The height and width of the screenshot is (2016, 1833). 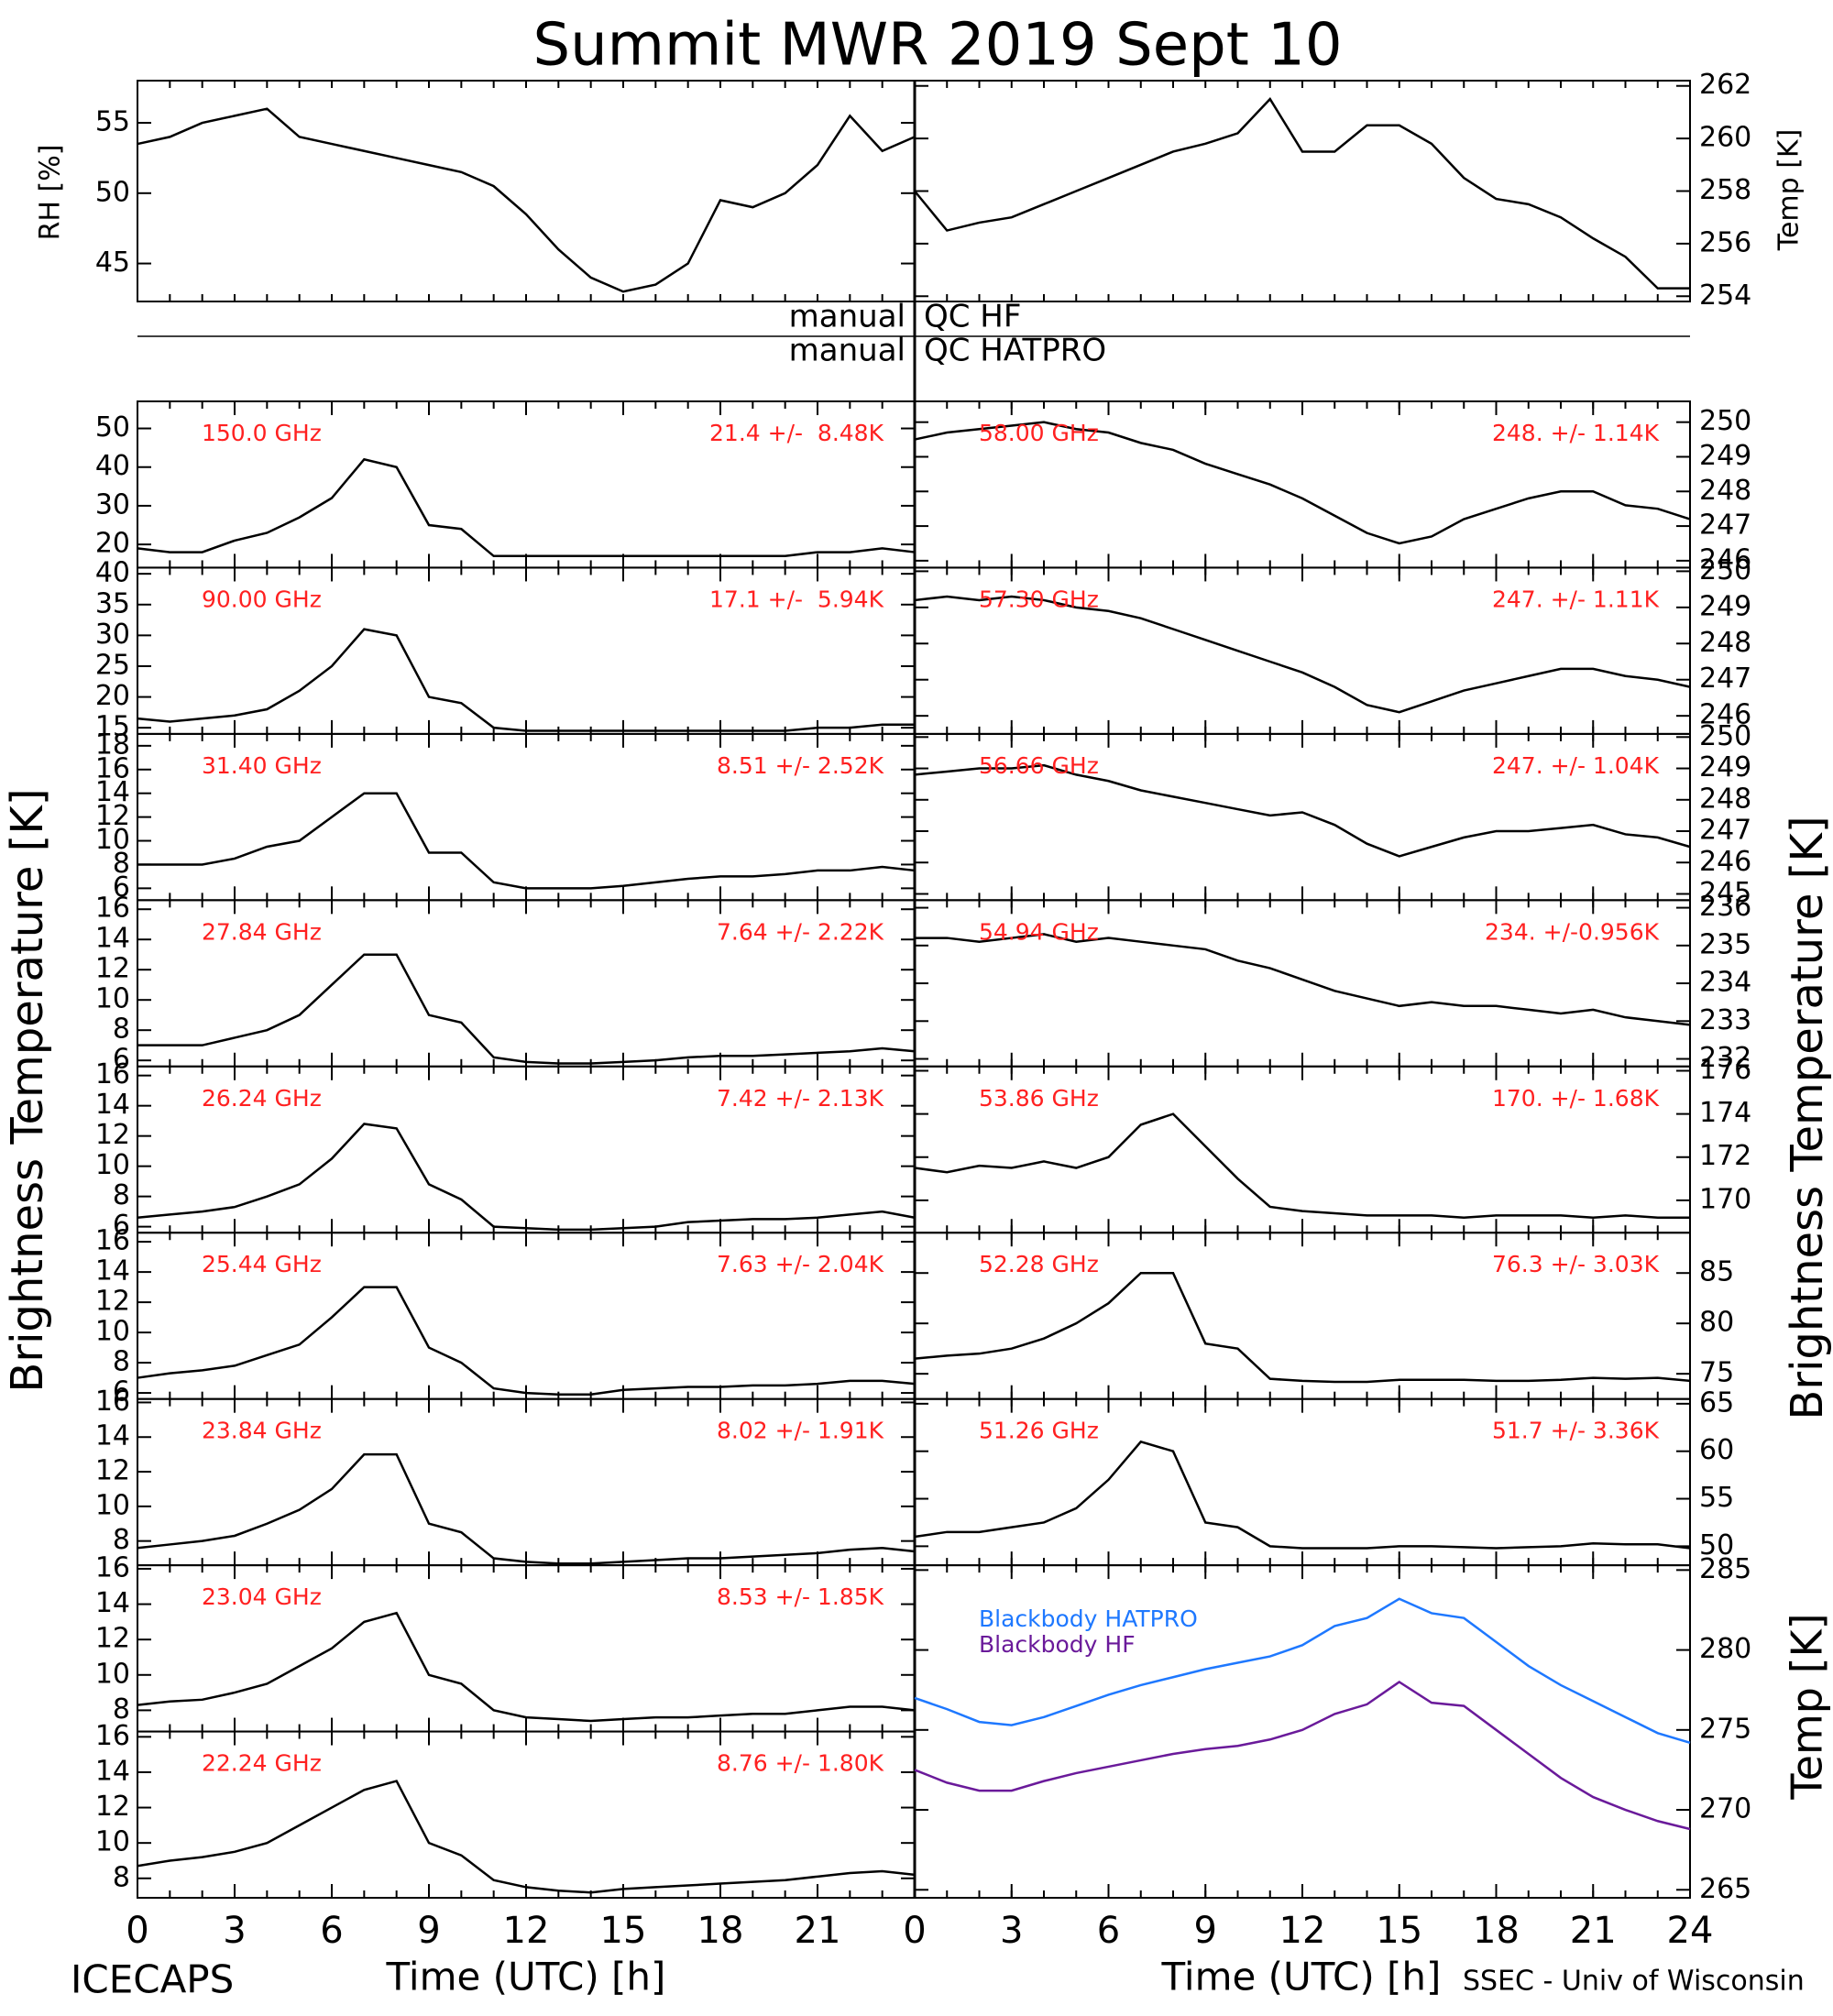 I want to click on channel-label: 25.44 GHz, so click(x=262, y=1264).